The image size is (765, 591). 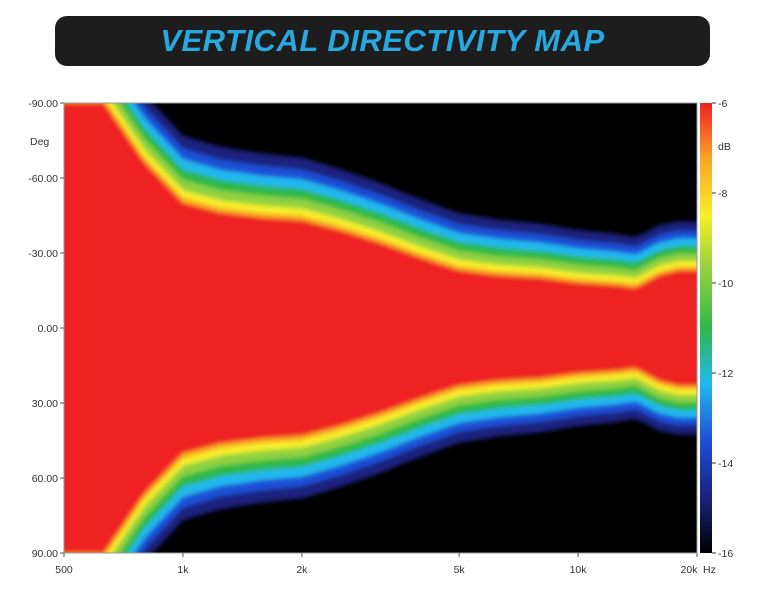 What do you see at coordinates (725, 464) in the screenshot?
I see `colorbar-tick-label: -14` at bounding box center [725, 464].